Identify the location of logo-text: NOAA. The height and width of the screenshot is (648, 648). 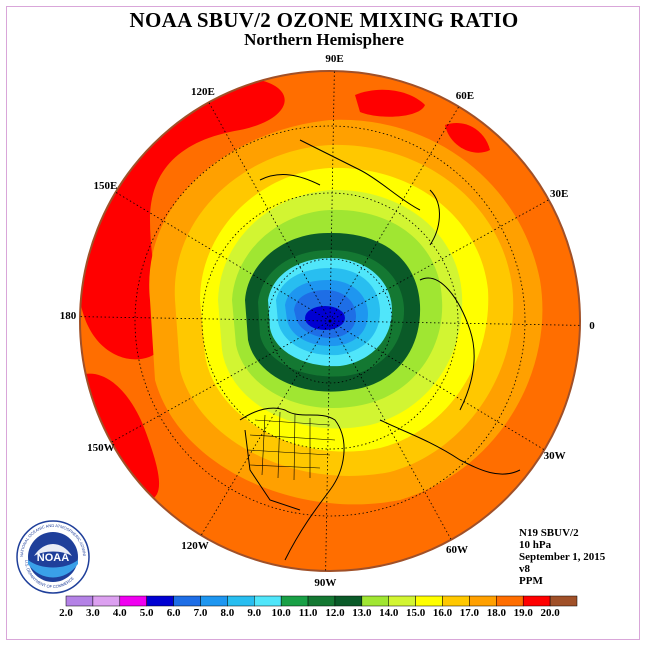
(53, 558).